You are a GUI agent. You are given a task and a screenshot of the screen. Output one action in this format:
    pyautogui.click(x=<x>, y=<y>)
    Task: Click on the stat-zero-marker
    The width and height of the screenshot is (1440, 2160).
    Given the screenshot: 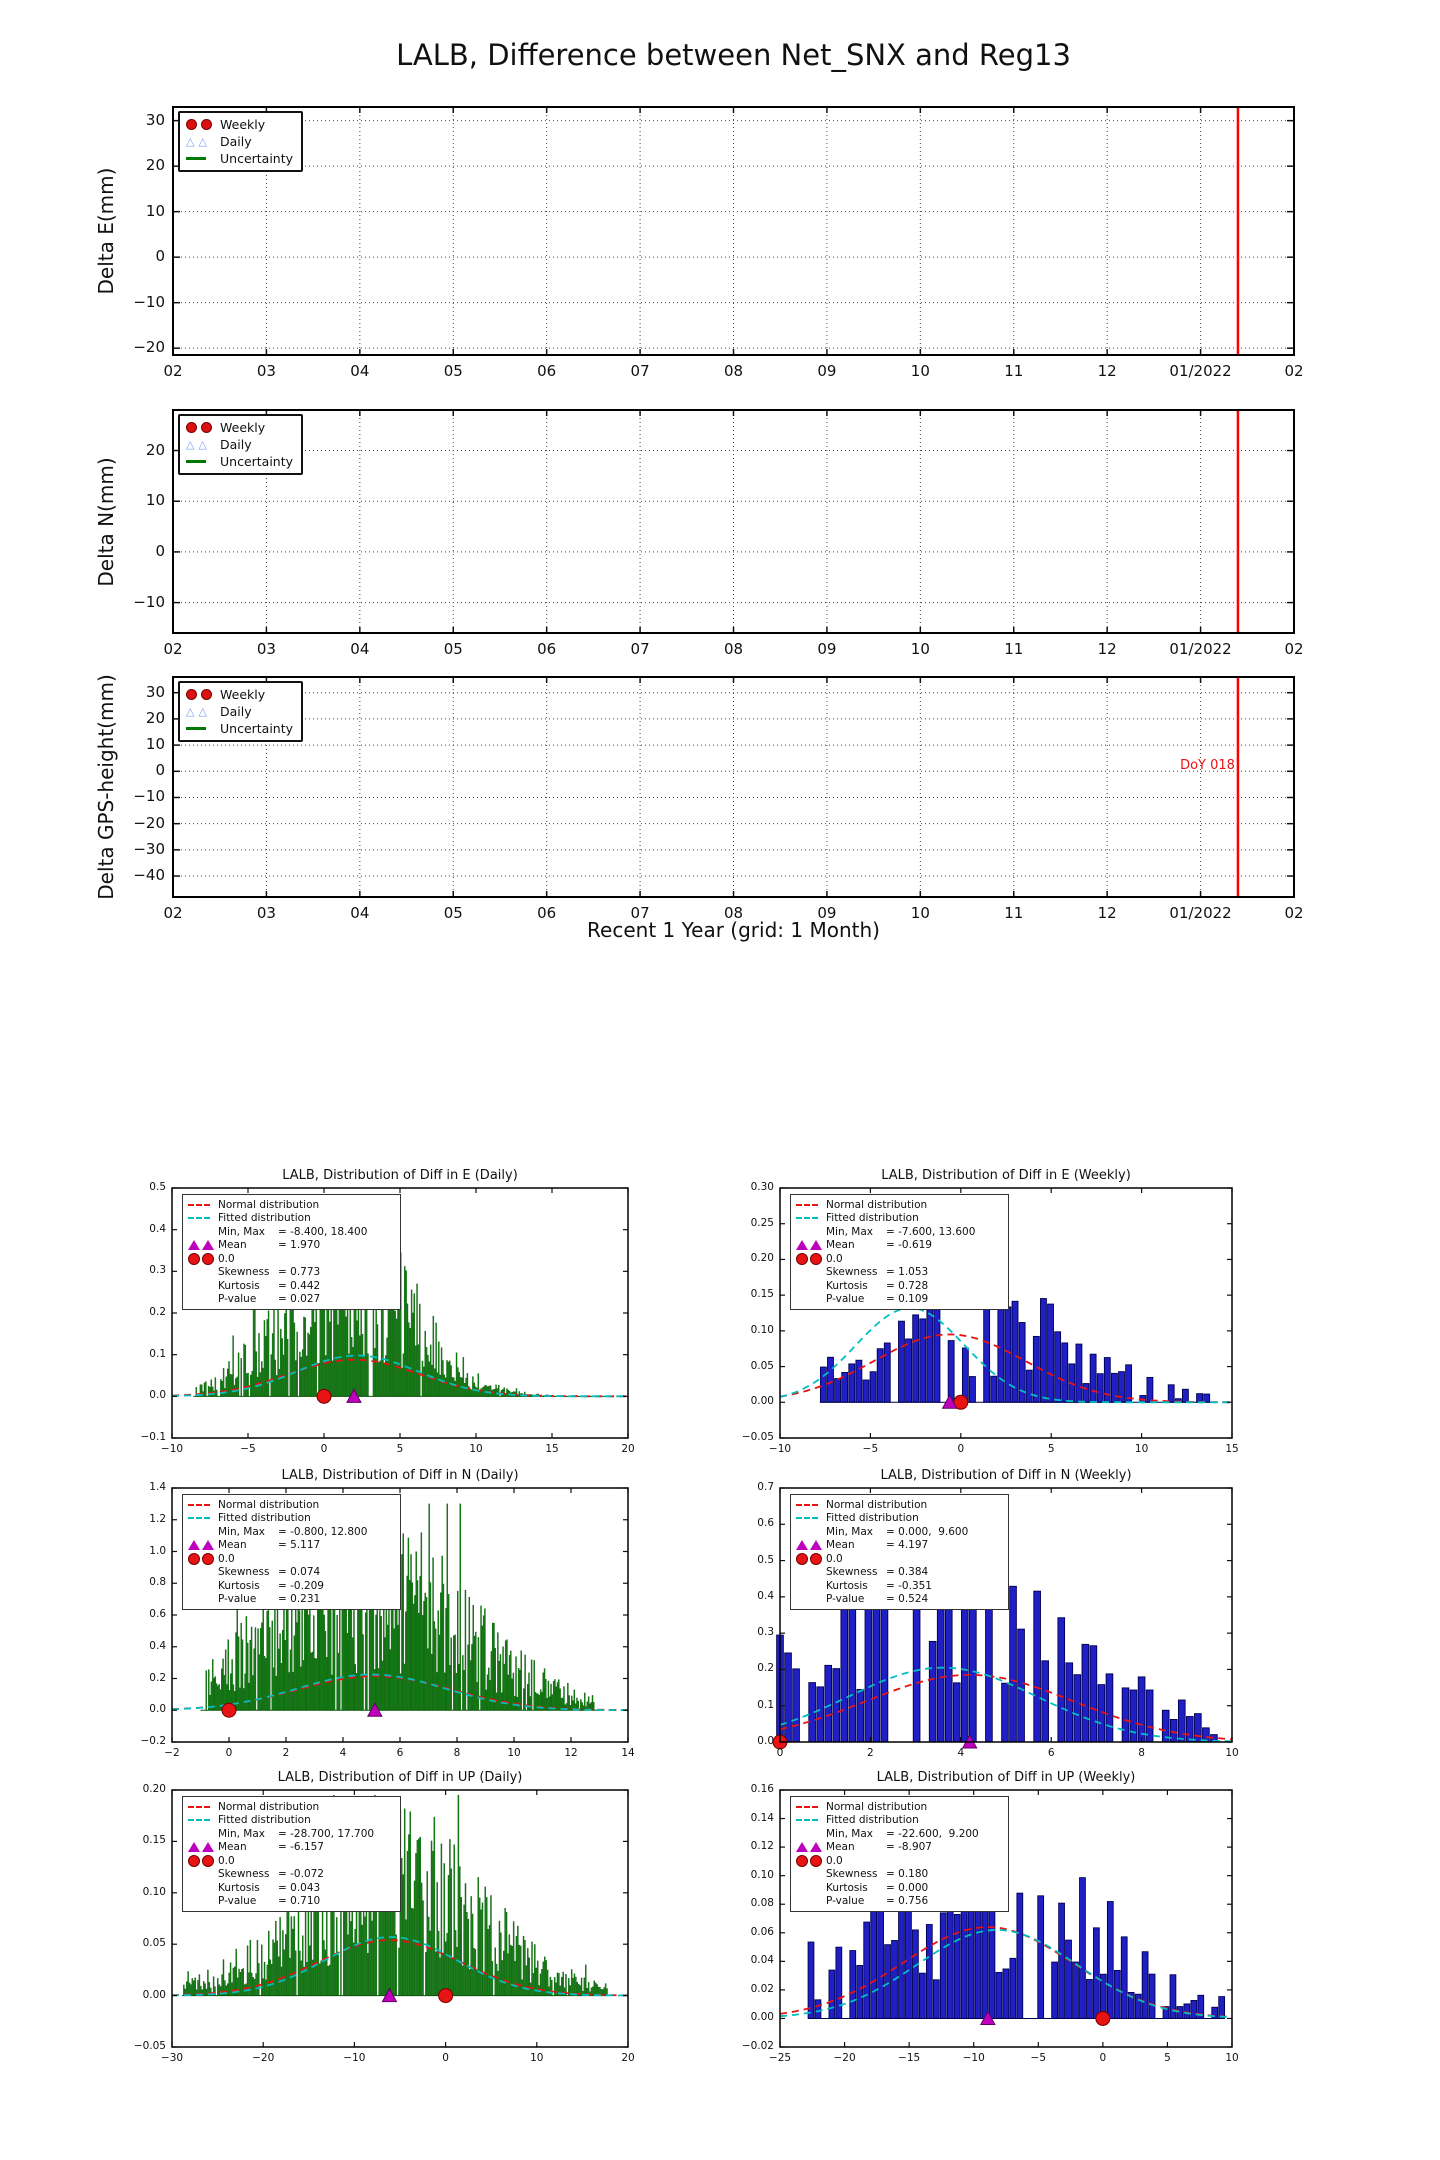 What is the action you would take?
    pyautogui.click(x=203, y=1258)
    